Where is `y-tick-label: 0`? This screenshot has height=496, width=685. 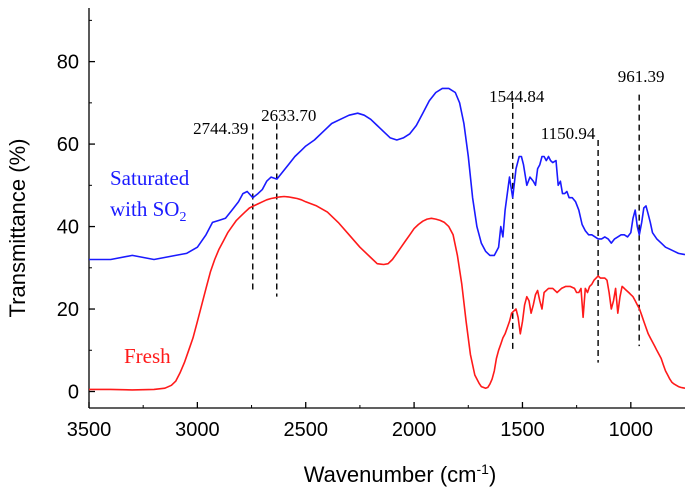
y-tick-label: 0 is located at coordinates (73, 393).